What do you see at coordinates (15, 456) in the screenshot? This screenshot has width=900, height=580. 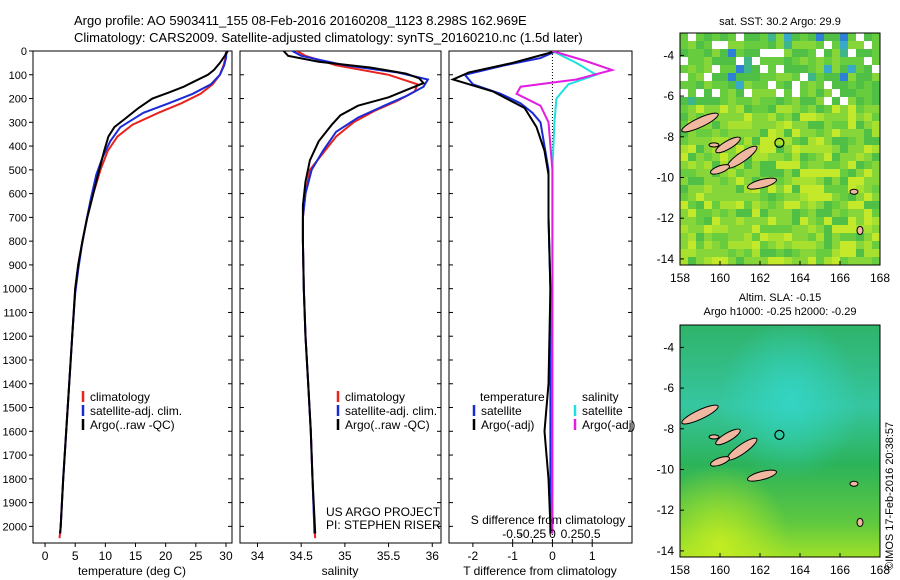 I see `depth-tick-label: 1700` at bounding box center [15, 456].